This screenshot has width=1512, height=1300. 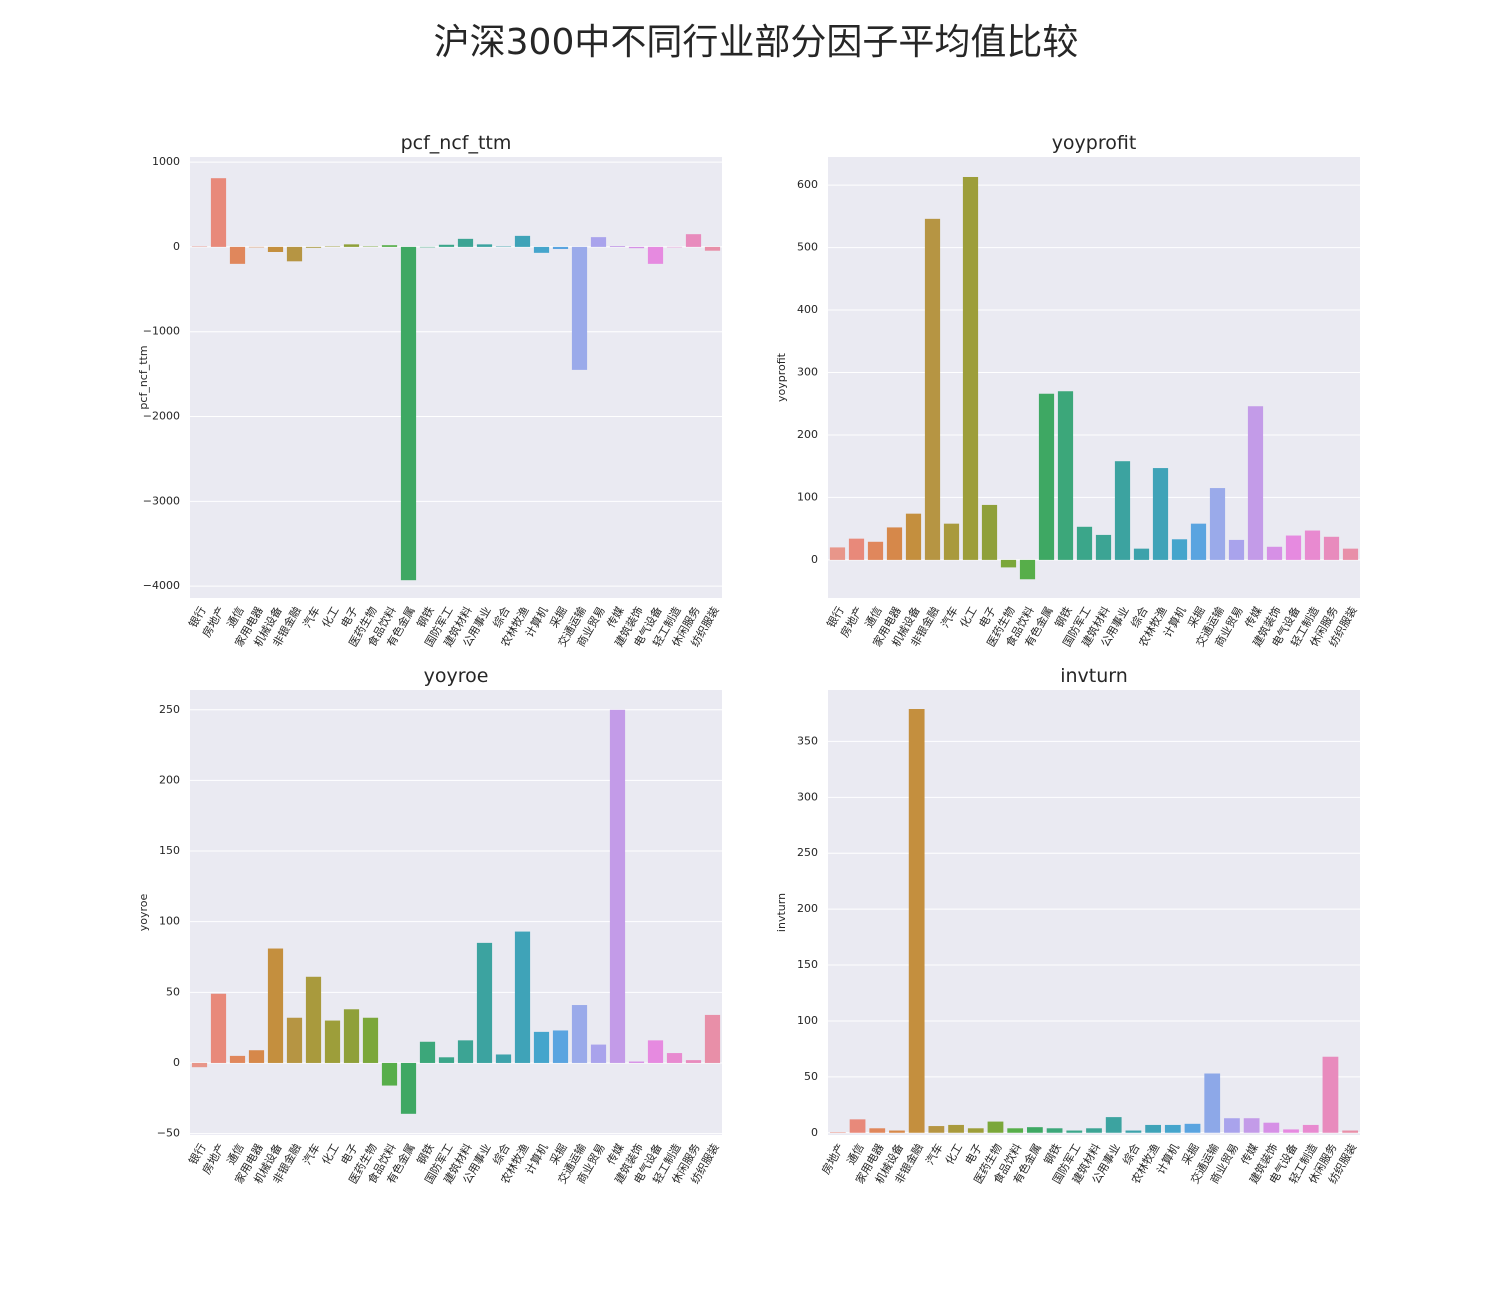 What do you see at coordinates (832, 1159) in the screenshot?
I see `x-tick-label: 房地产` at bounding box center [832, 1159].